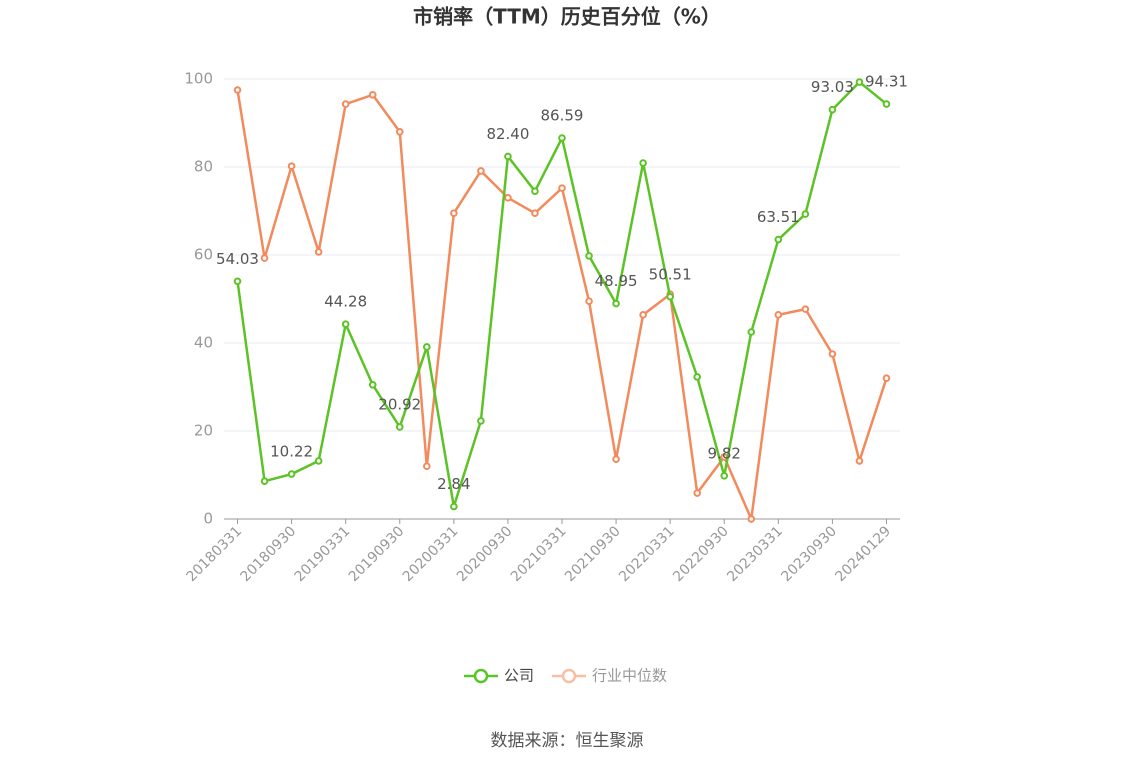 The width and height of the screenshot is (1134, 766). I want to click on x-tick-label: 20210331, so click(539, 554).